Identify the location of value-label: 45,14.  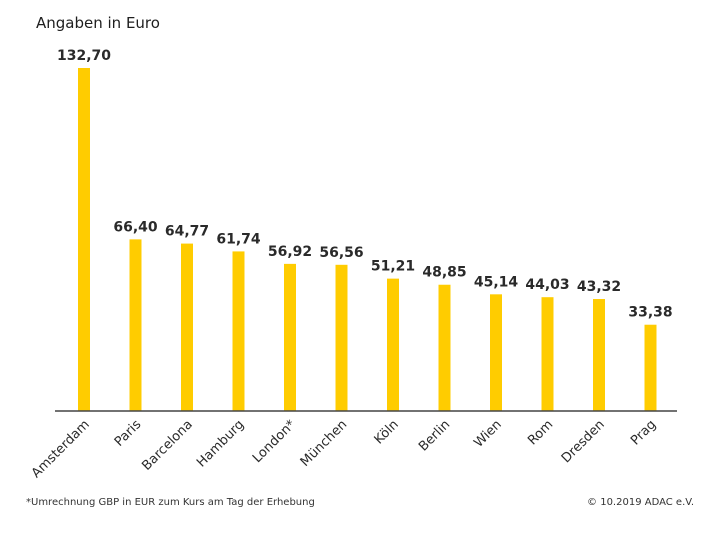
(496, 282).